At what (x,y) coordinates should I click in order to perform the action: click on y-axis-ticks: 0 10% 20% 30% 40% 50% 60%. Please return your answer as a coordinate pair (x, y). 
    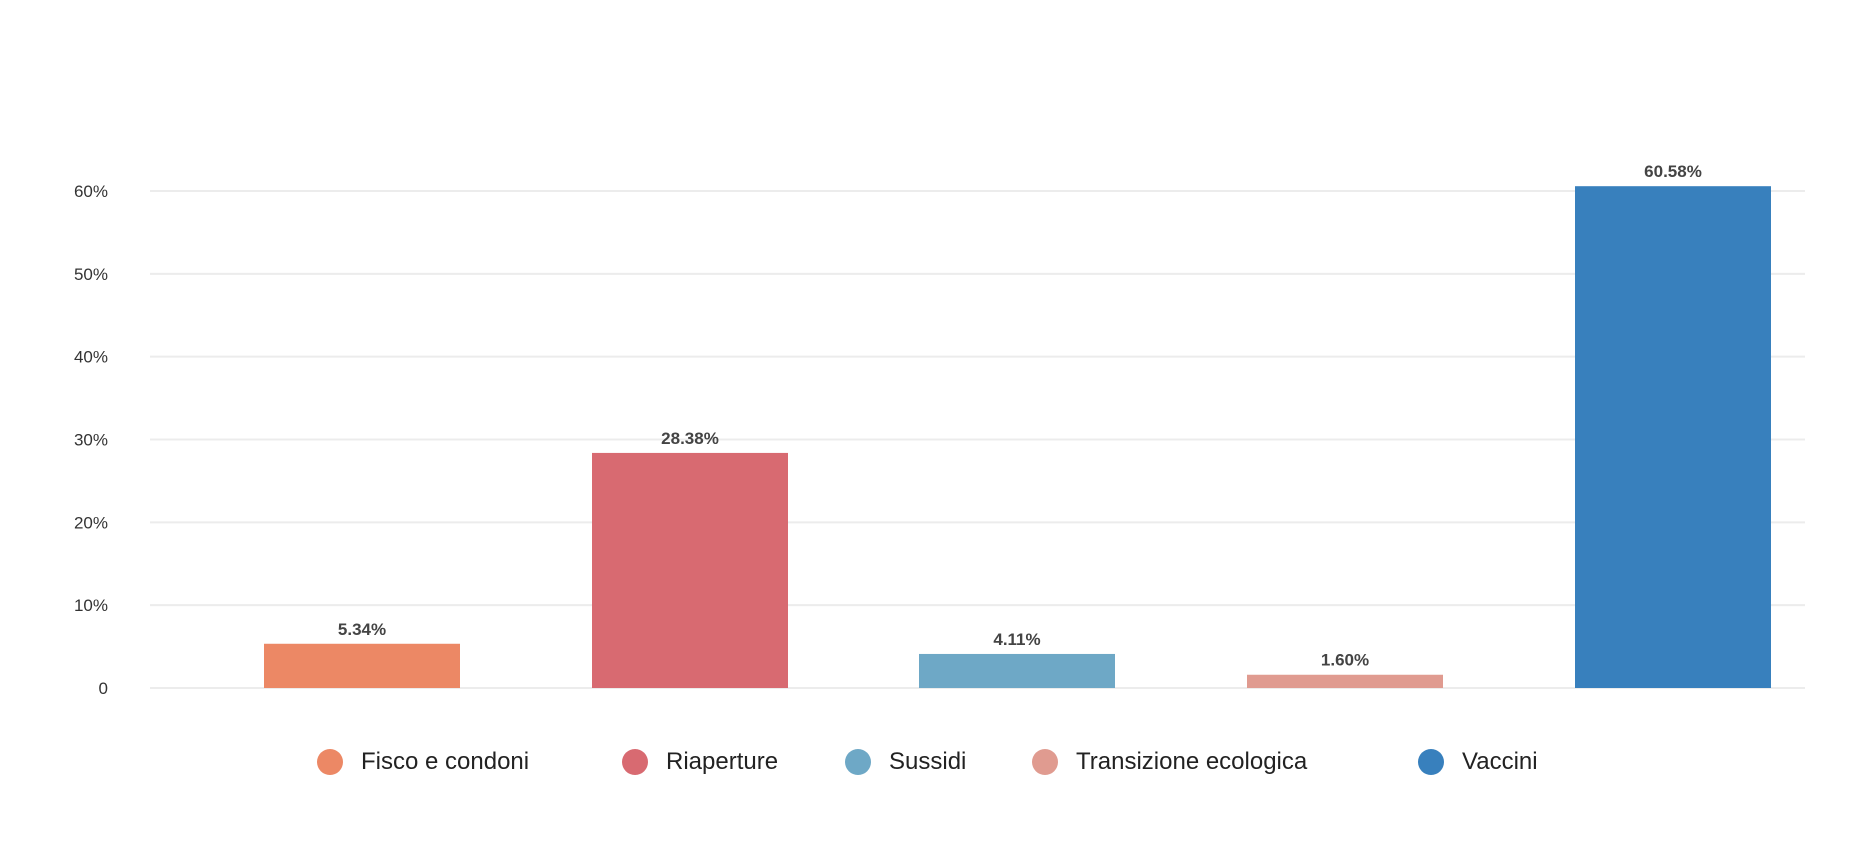
    Looking at the image, I should click on (91, 440).